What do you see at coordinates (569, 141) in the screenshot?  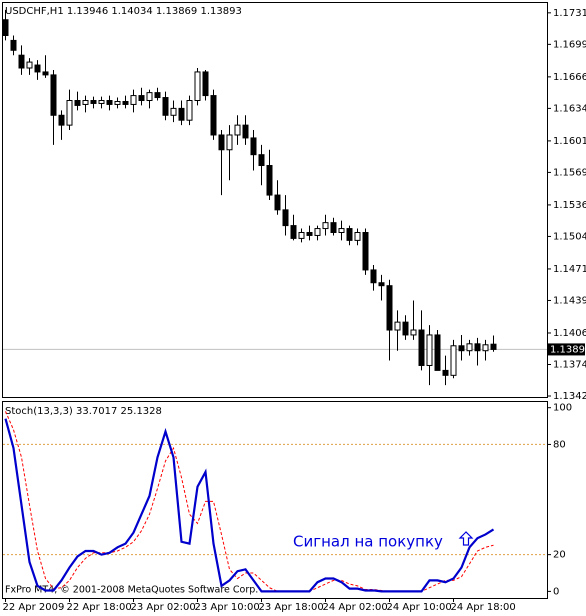 I see `y-tick-label: 1.16010` at bounding box center [569, 141].